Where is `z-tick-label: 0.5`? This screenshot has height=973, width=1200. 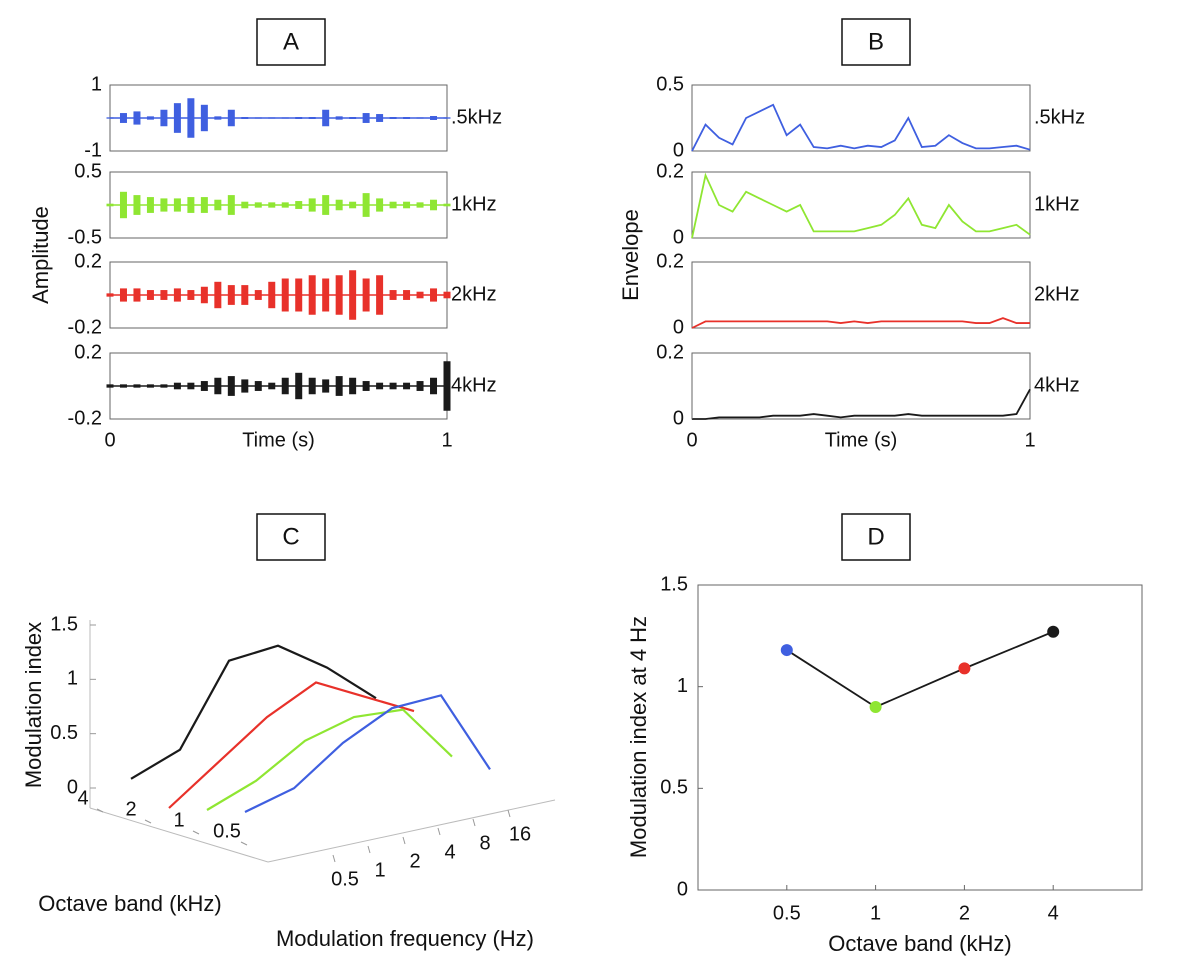 z-tick-label: 0.5 is located at coordinates (64, 733).